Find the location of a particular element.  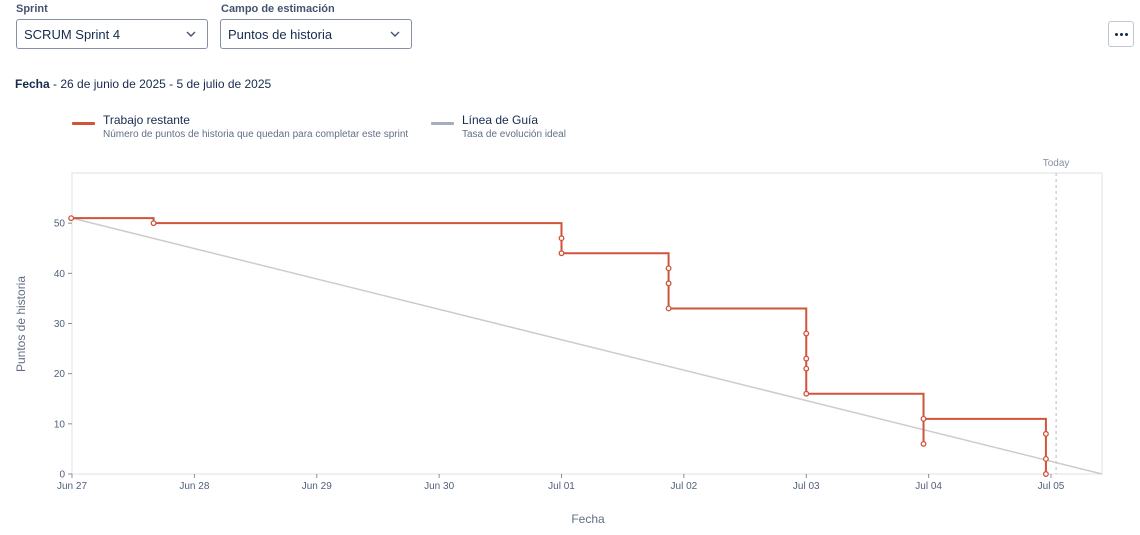

x-tick-label: Jun 28 is located at coordinates (194, 486).